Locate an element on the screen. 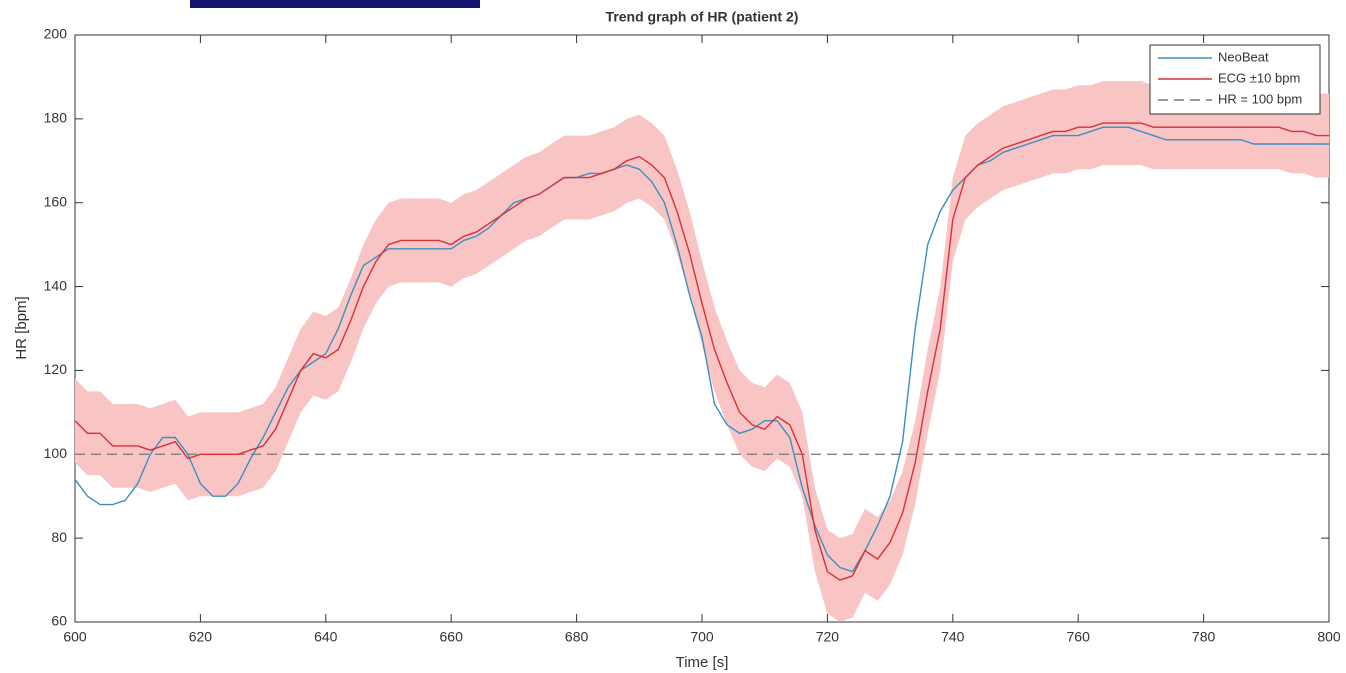 This screenshot has height=673, width=1346. x-tick-label: 760 is located at coordinates (1079, 637).